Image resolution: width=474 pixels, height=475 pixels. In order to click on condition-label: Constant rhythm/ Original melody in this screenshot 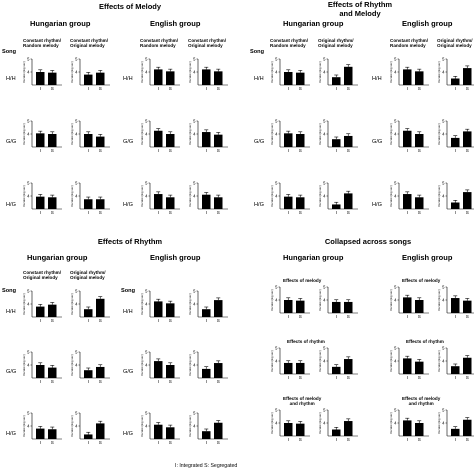, I will do `click(207, 43)`.